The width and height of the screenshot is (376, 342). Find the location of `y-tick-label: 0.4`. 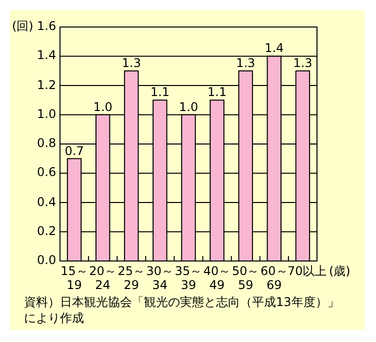

y-tick-label: 0.4 is located at coordinates (46, 201).